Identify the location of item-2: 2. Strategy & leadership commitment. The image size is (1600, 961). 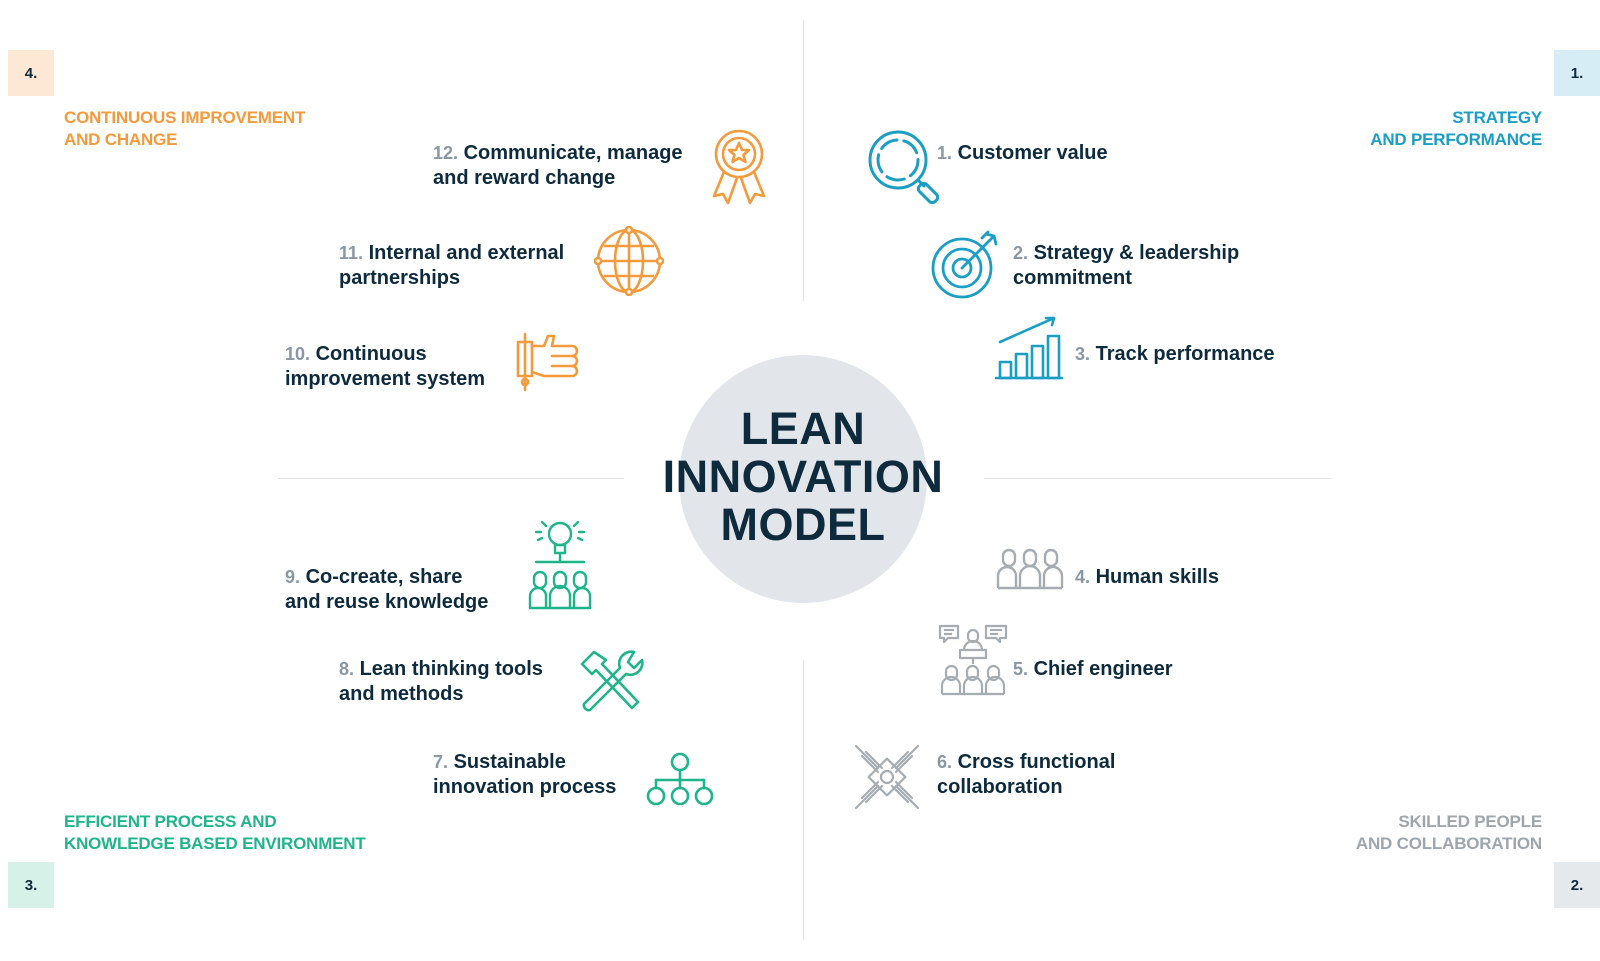
(1126, 266).